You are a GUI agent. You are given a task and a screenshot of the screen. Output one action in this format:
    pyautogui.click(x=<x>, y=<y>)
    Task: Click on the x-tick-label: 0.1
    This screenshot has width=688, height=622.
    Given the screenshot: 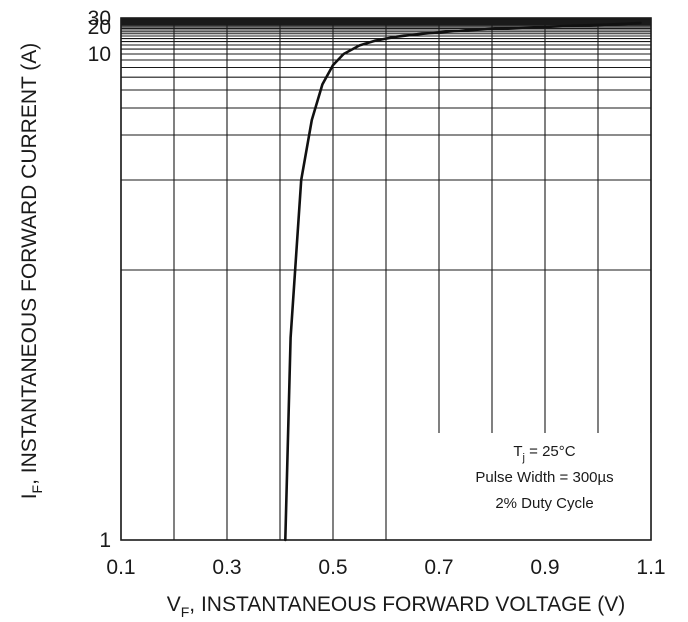 What is the action you would take?
    pyautogui.click(x=120, y=567)
    